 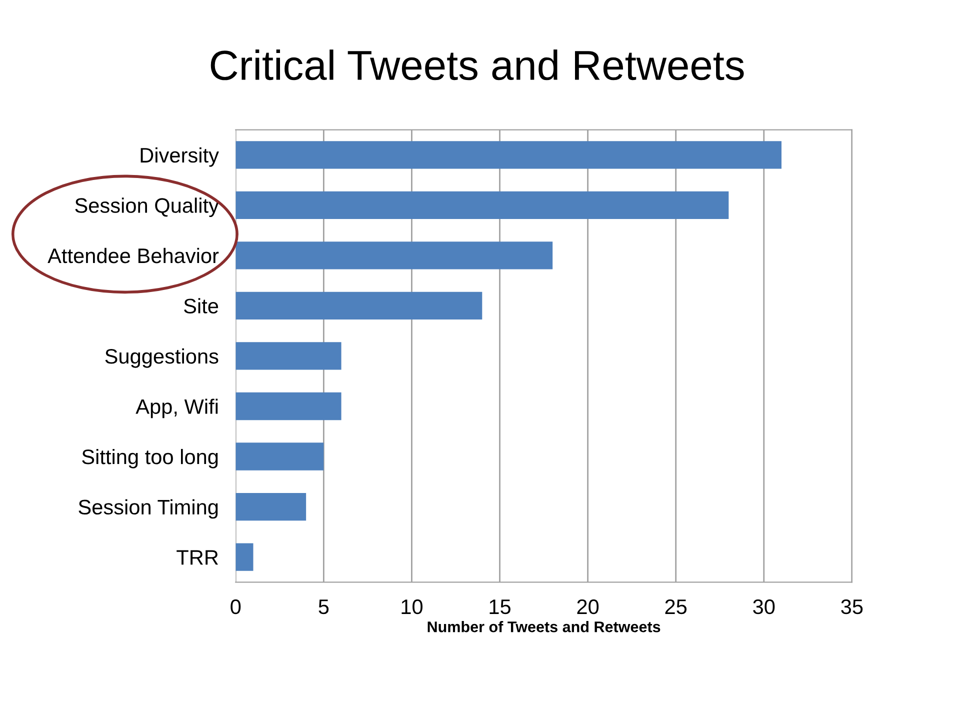 What do you see at coordinates (150, 458) in the screenshot?
I see `y-tick-label: Sitting too long` at bounding box center [150, 458].